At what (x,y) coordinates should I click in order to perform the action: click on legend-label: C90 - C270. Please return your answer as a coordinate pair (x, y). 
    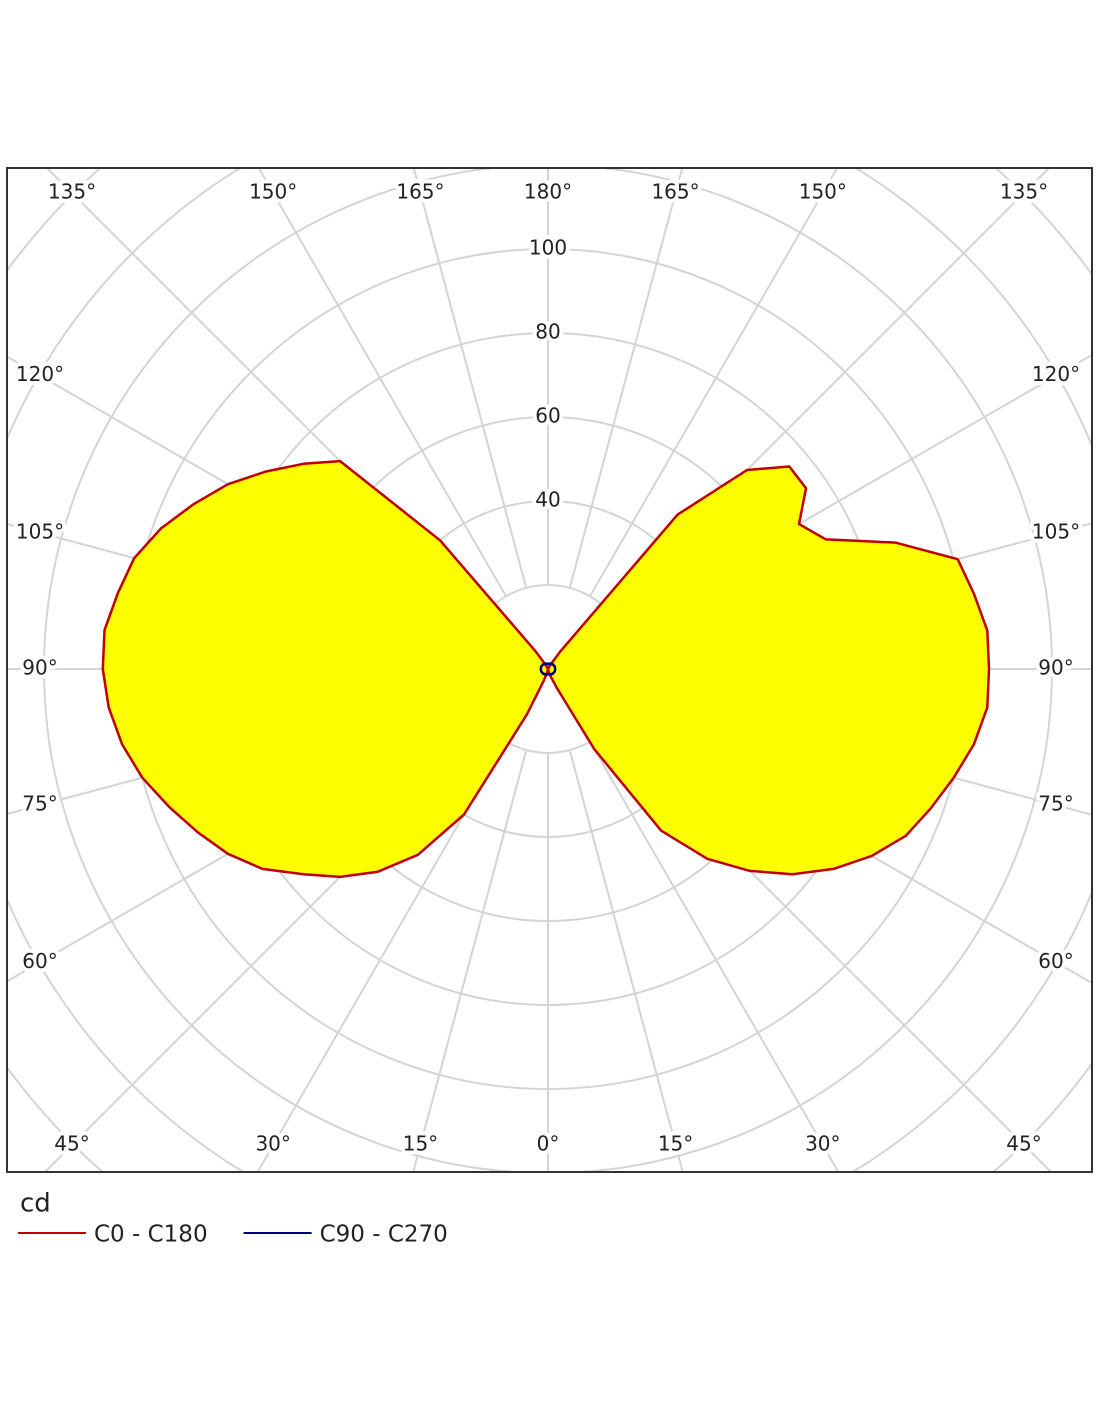
    Looking at the image, I should click on (384, 1235).